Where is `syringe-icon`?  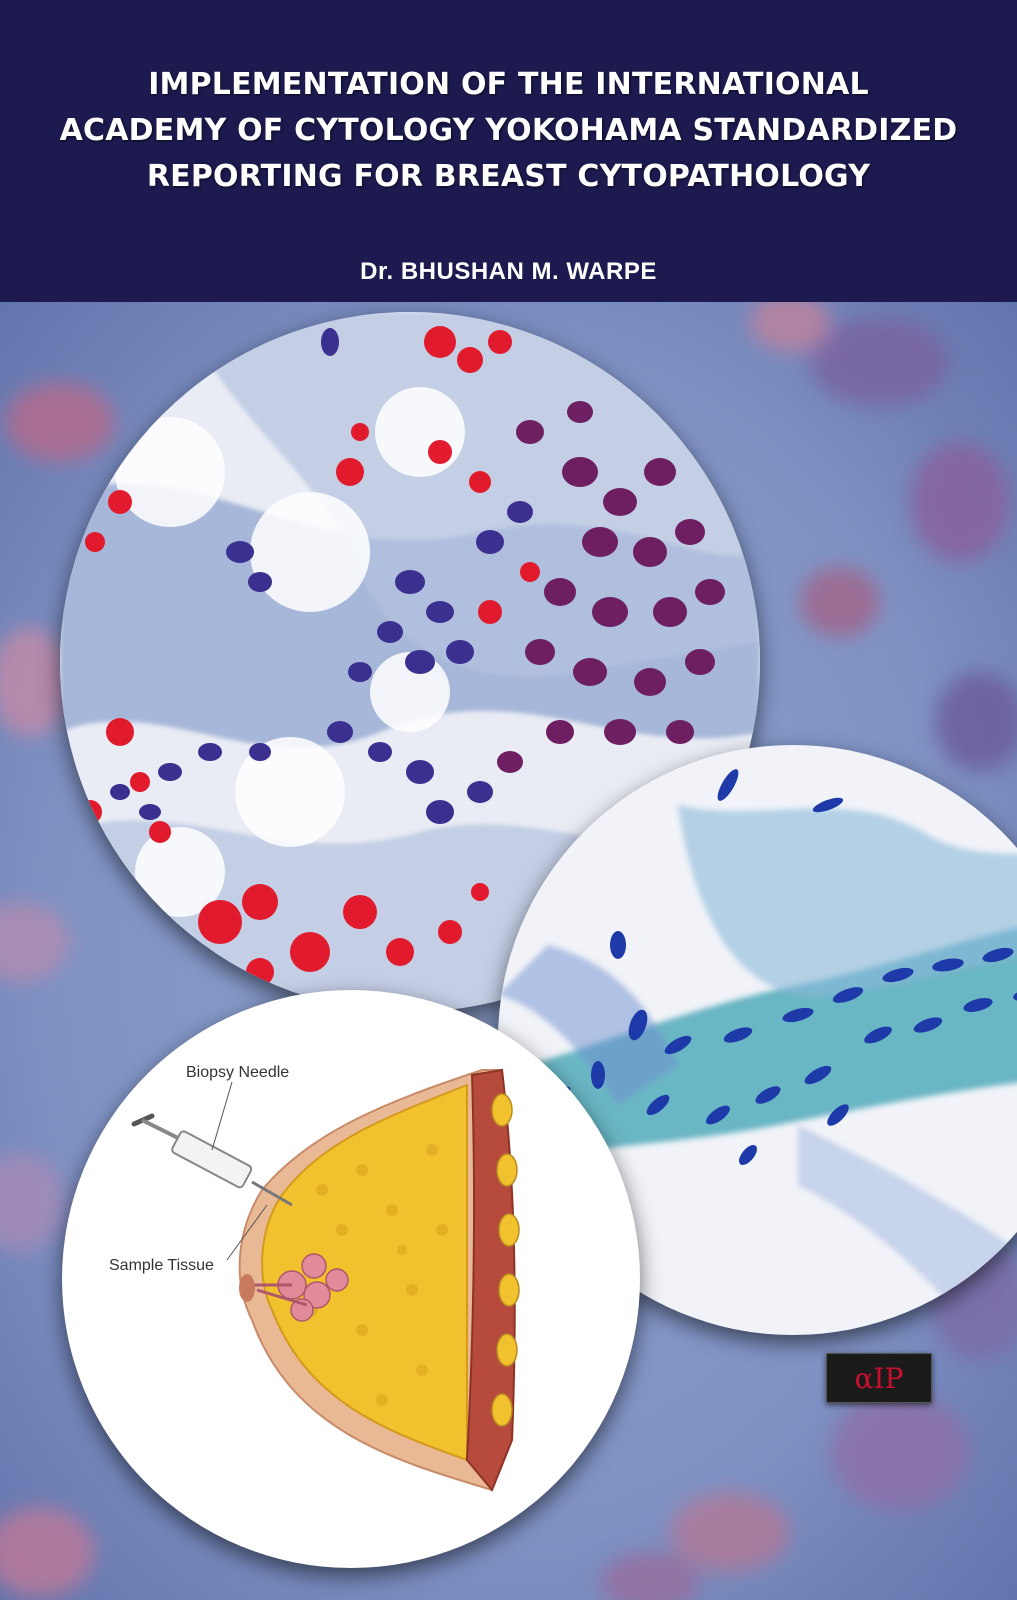 syringe-icon is located at coordinates (212, 1160).